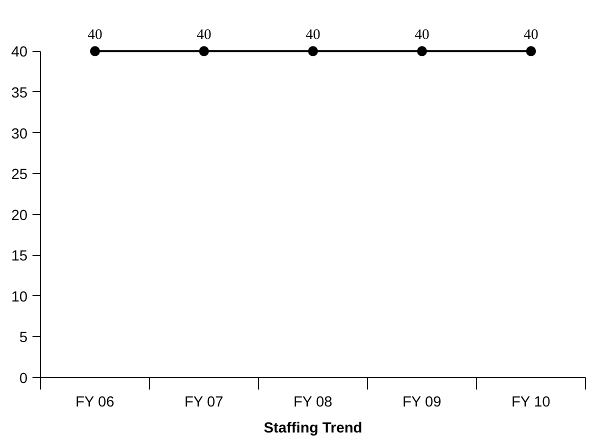  I want to click on x-tick-label: FY 06, so click(94, 402).